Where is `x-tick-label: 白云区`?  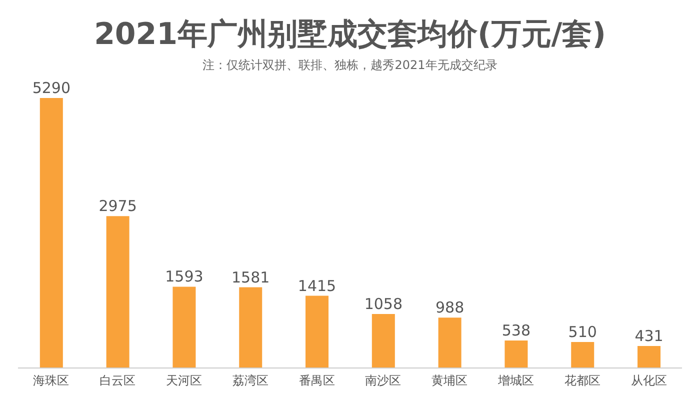 x-tick-label: 白云区 is located at coordinates (118, 381).